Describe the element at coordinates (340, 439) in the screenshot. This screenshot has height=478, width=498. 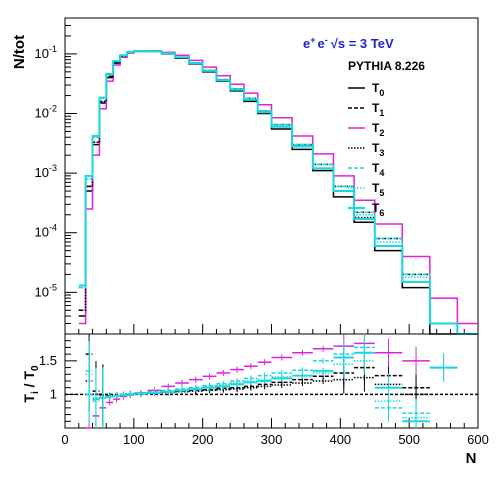
I see `x-tick-label: 400` at that location.